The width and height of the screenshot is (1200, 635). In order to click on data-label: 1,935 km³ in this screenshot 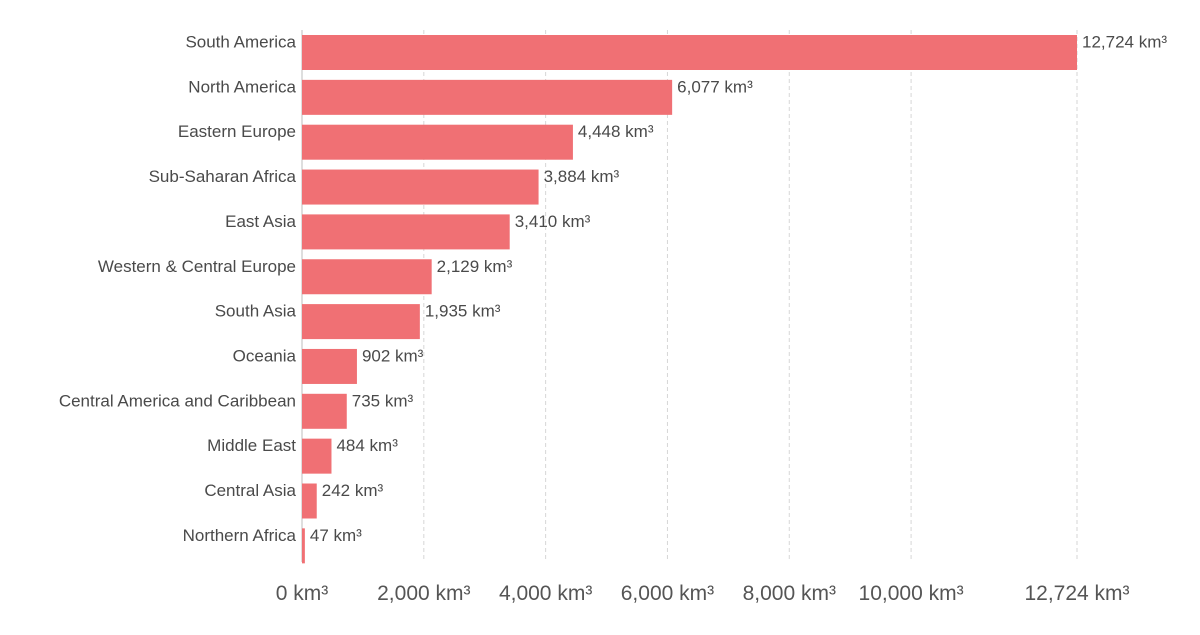, I will do `click(463, 311)`.